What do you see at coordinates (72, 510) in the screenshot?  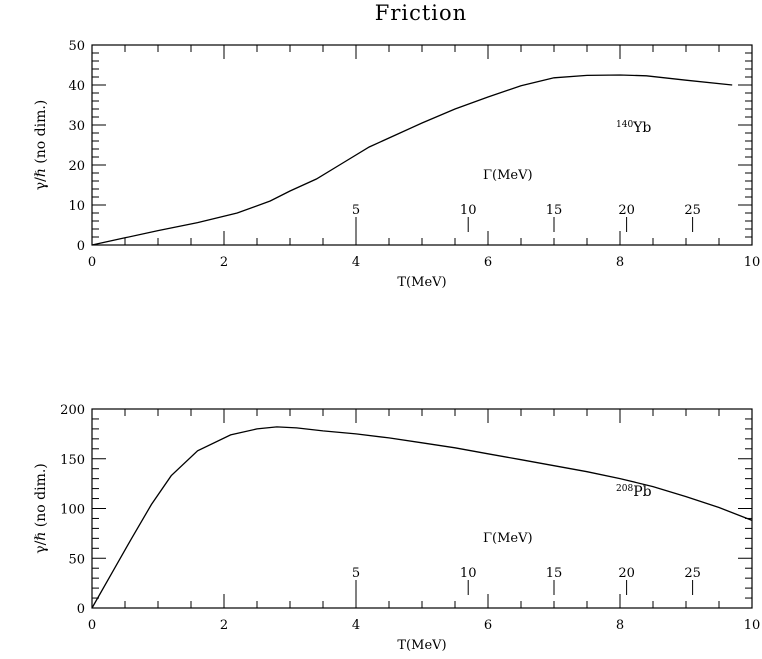 I see `y-tick-label: 100` at bounding box center [72, 510].